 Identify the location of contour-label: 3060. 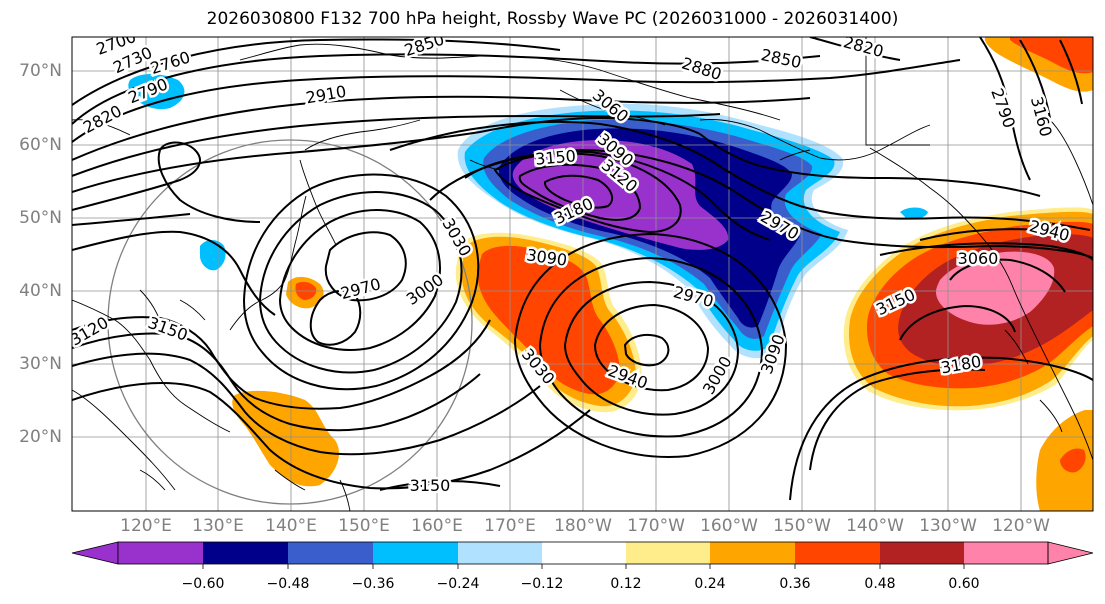
(978, 258).